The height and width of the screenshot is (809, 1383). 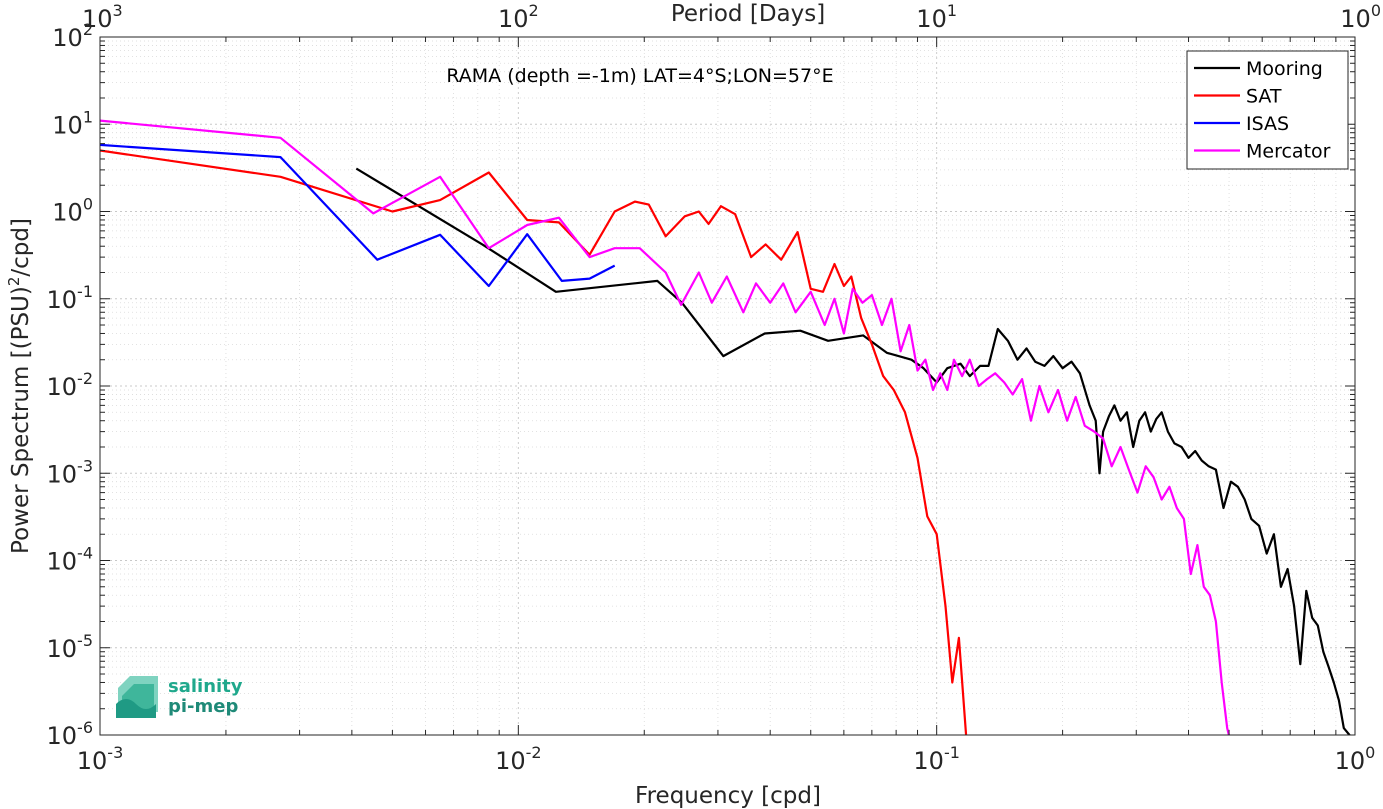 I want to click on logo-line2: pi-mep, so click(x=203, y=706).